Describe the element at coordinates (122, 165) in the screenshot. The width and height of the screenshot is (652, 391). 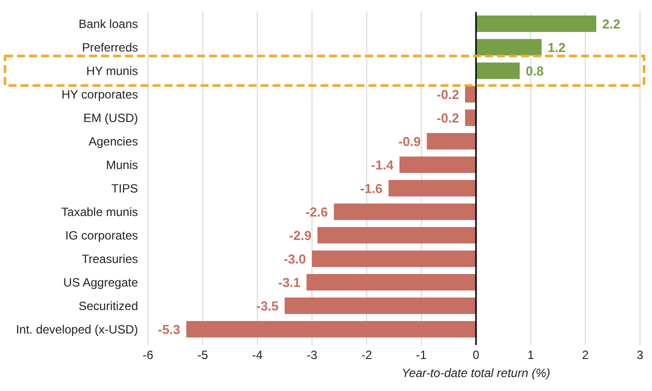
I see `y-tick-label: Munis` at that location.